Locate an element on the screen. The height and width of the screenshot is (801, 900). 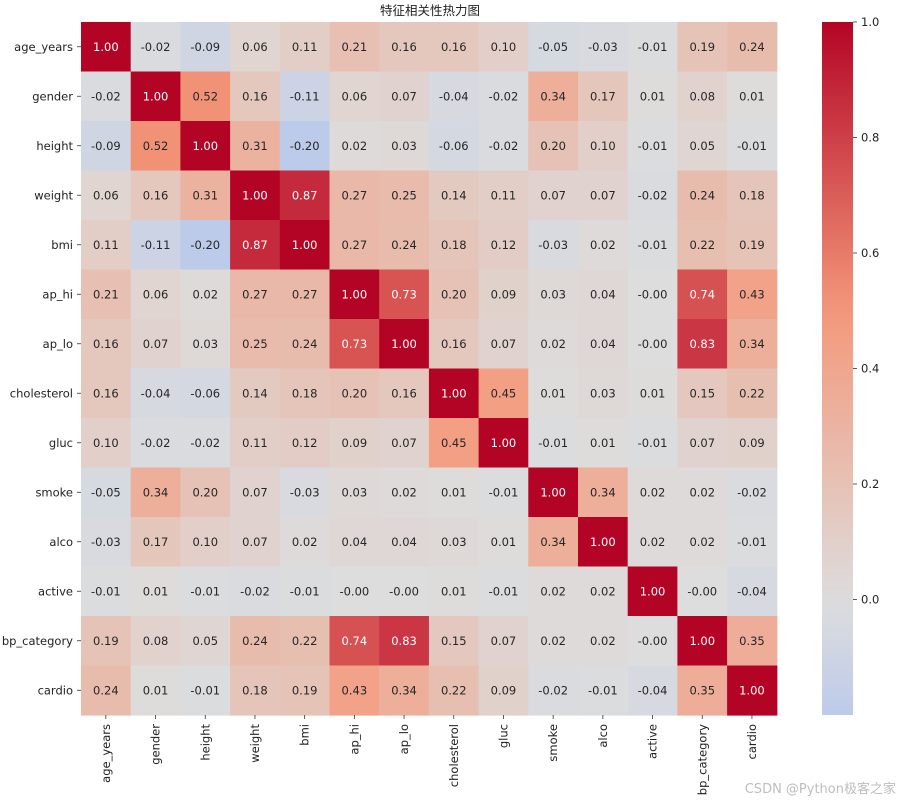
cell-value-label: 0.08 is located at coordinates (702, 96).